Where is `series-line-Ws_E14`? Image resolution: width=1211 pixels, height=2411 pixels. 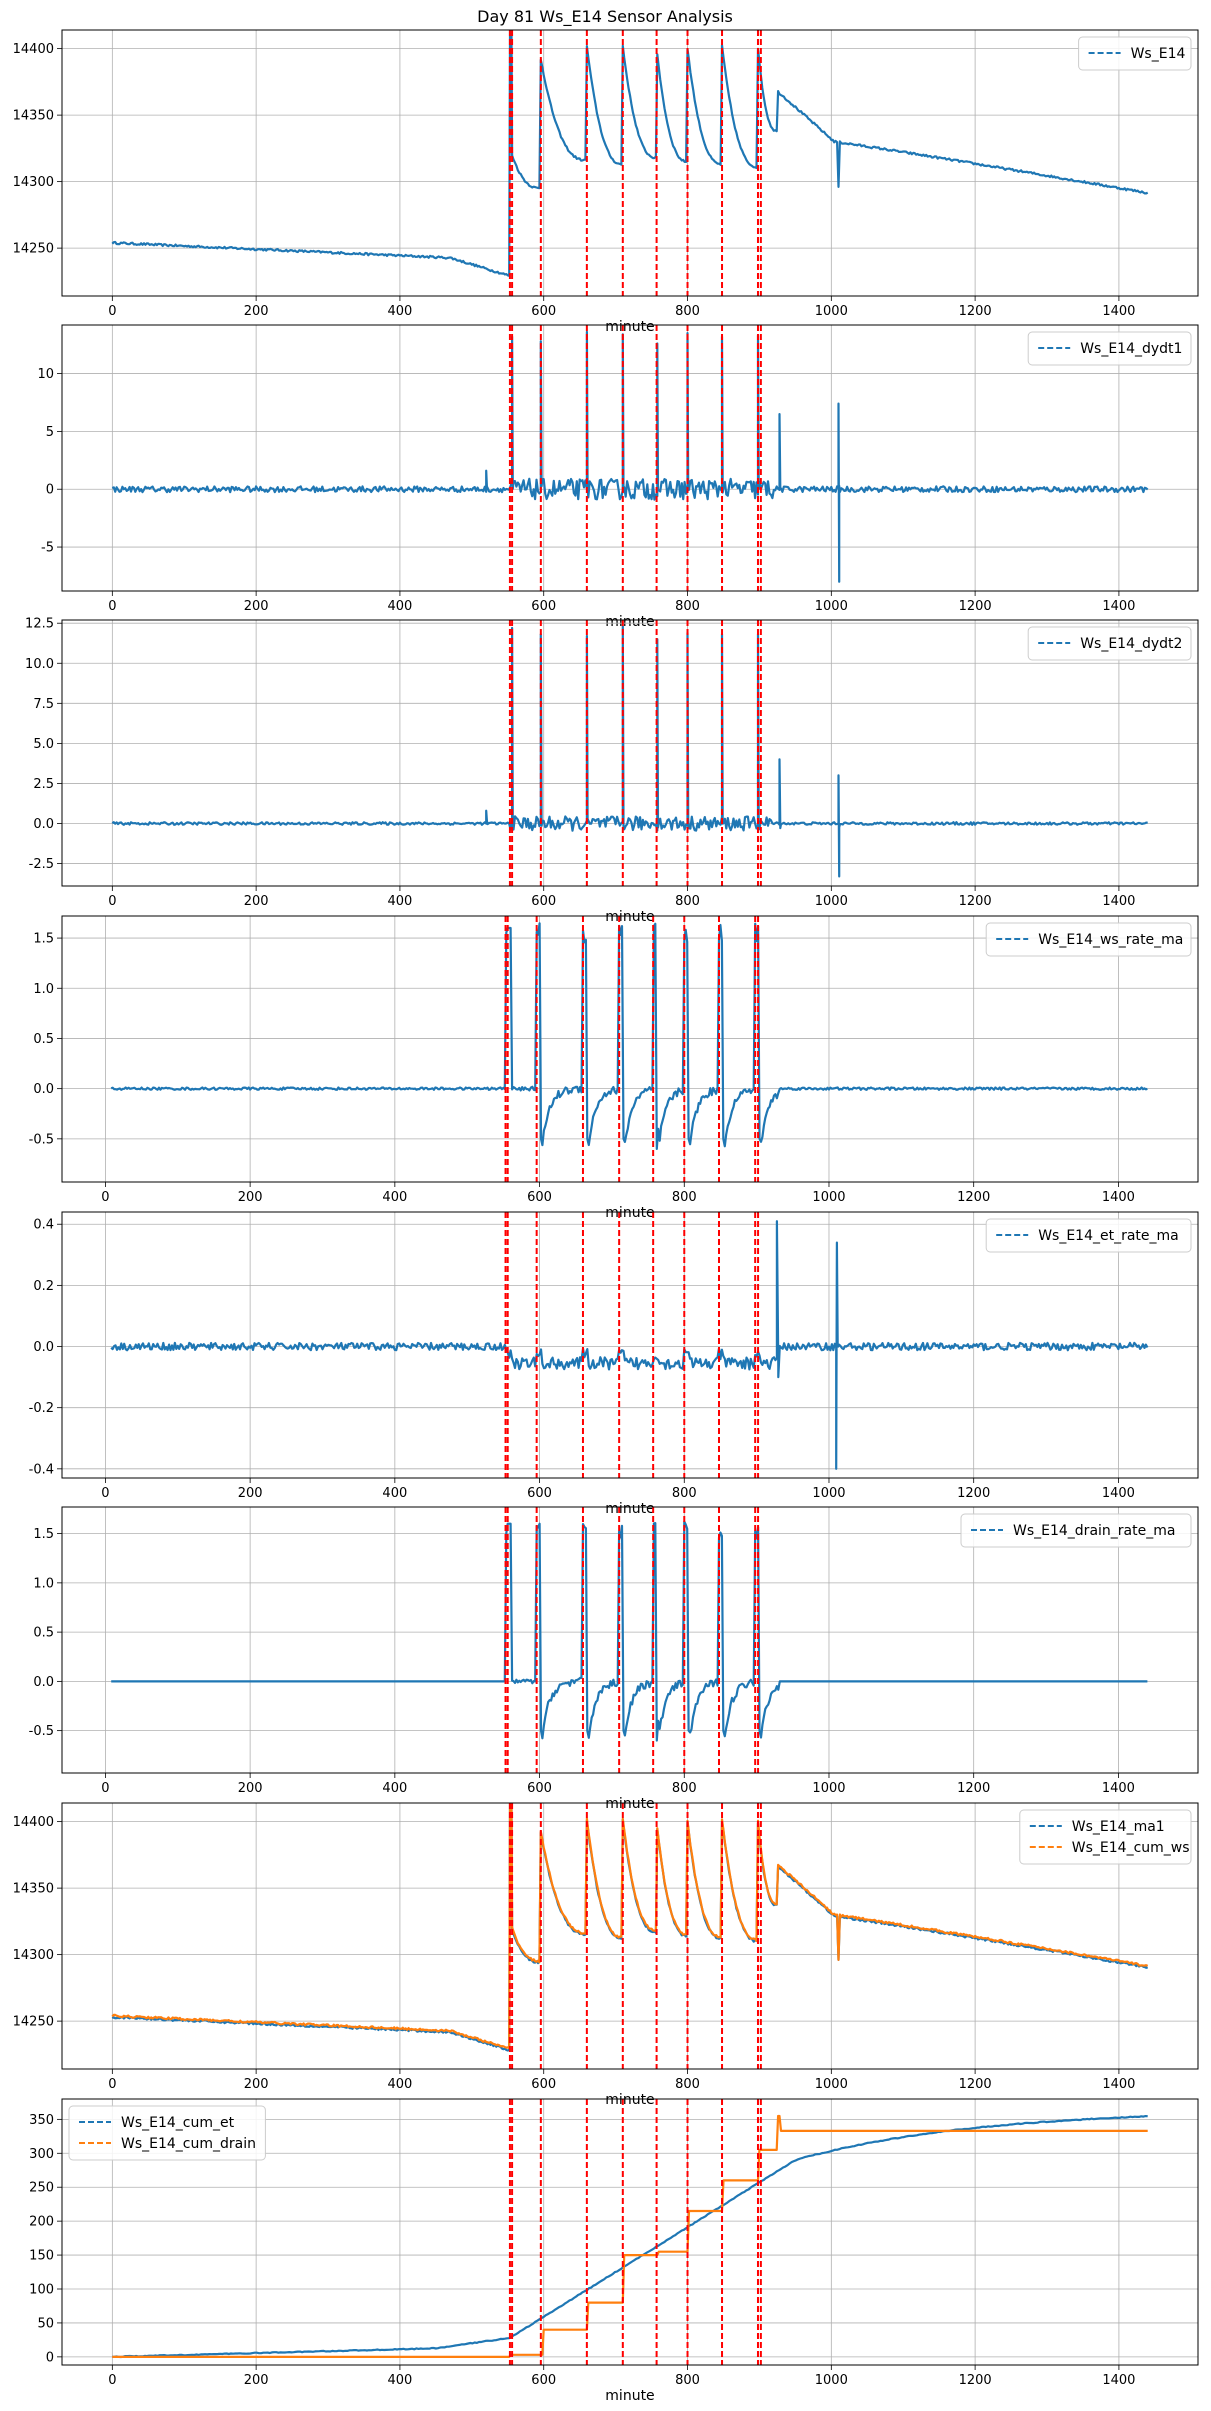
series-line-Ws_E14 is located at coordinates (630, 153).